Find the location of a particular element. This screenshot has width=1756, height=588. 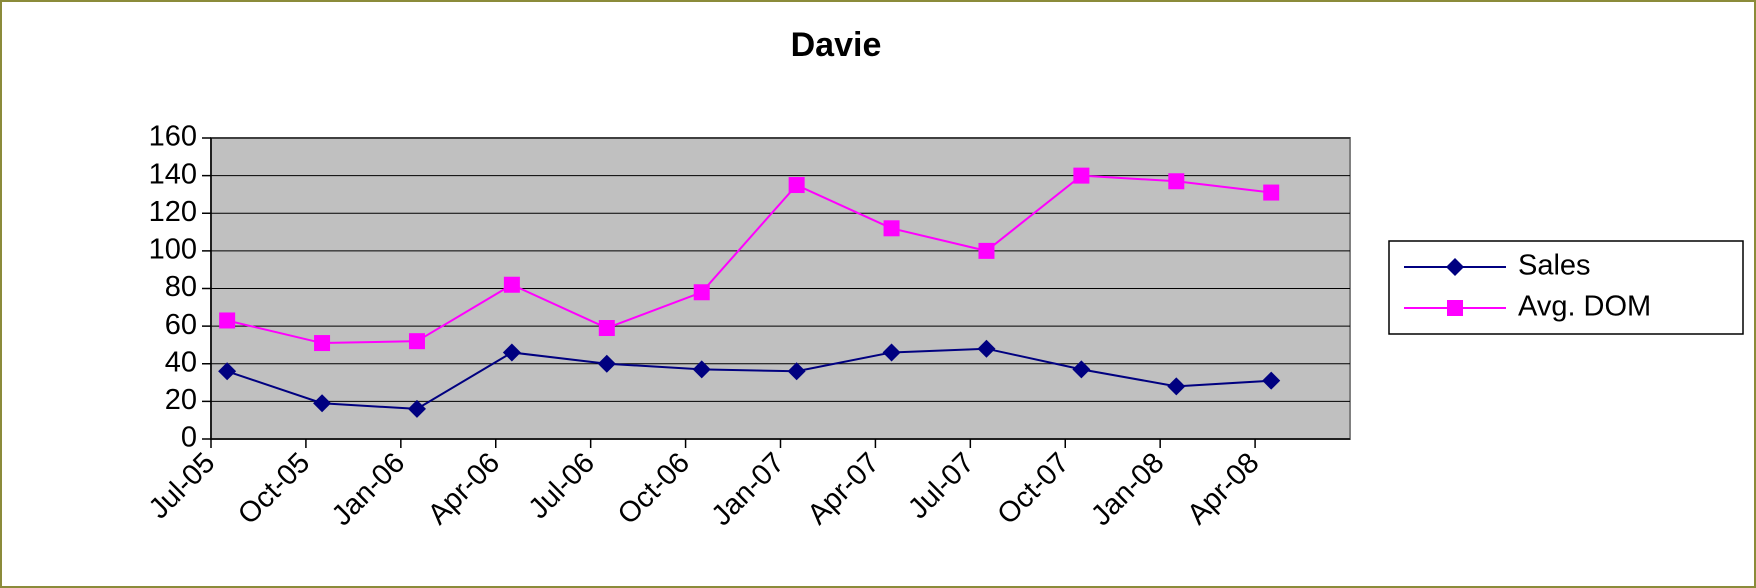

y-tick-label: 160 is located at coordinates (173, 137).